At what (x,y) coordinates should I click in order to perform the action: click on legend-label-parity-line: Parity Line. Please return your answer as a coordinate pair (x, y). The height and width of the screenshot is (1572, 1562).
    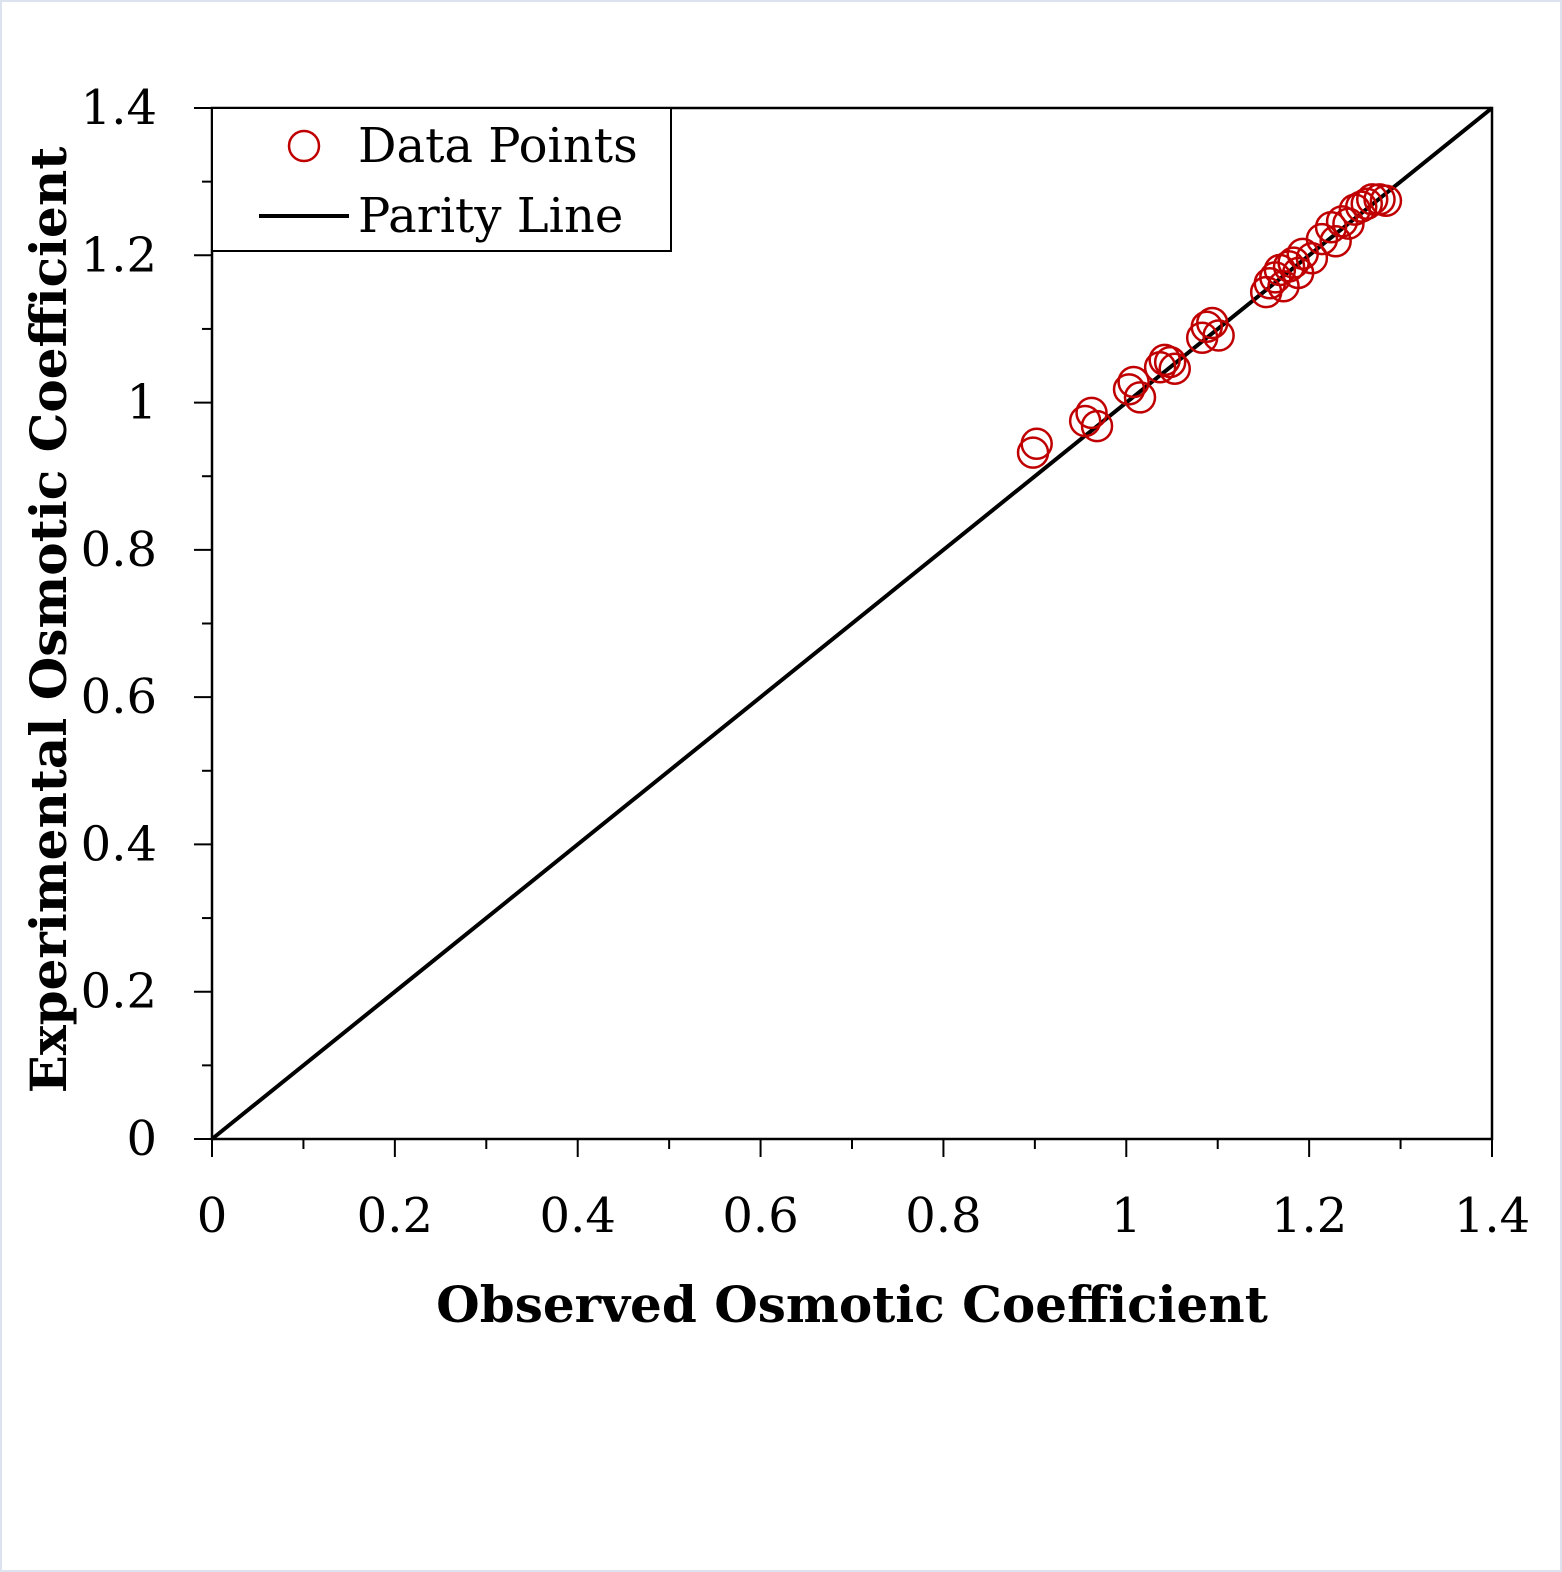
    Looking at the image, I should click on (490, 216).